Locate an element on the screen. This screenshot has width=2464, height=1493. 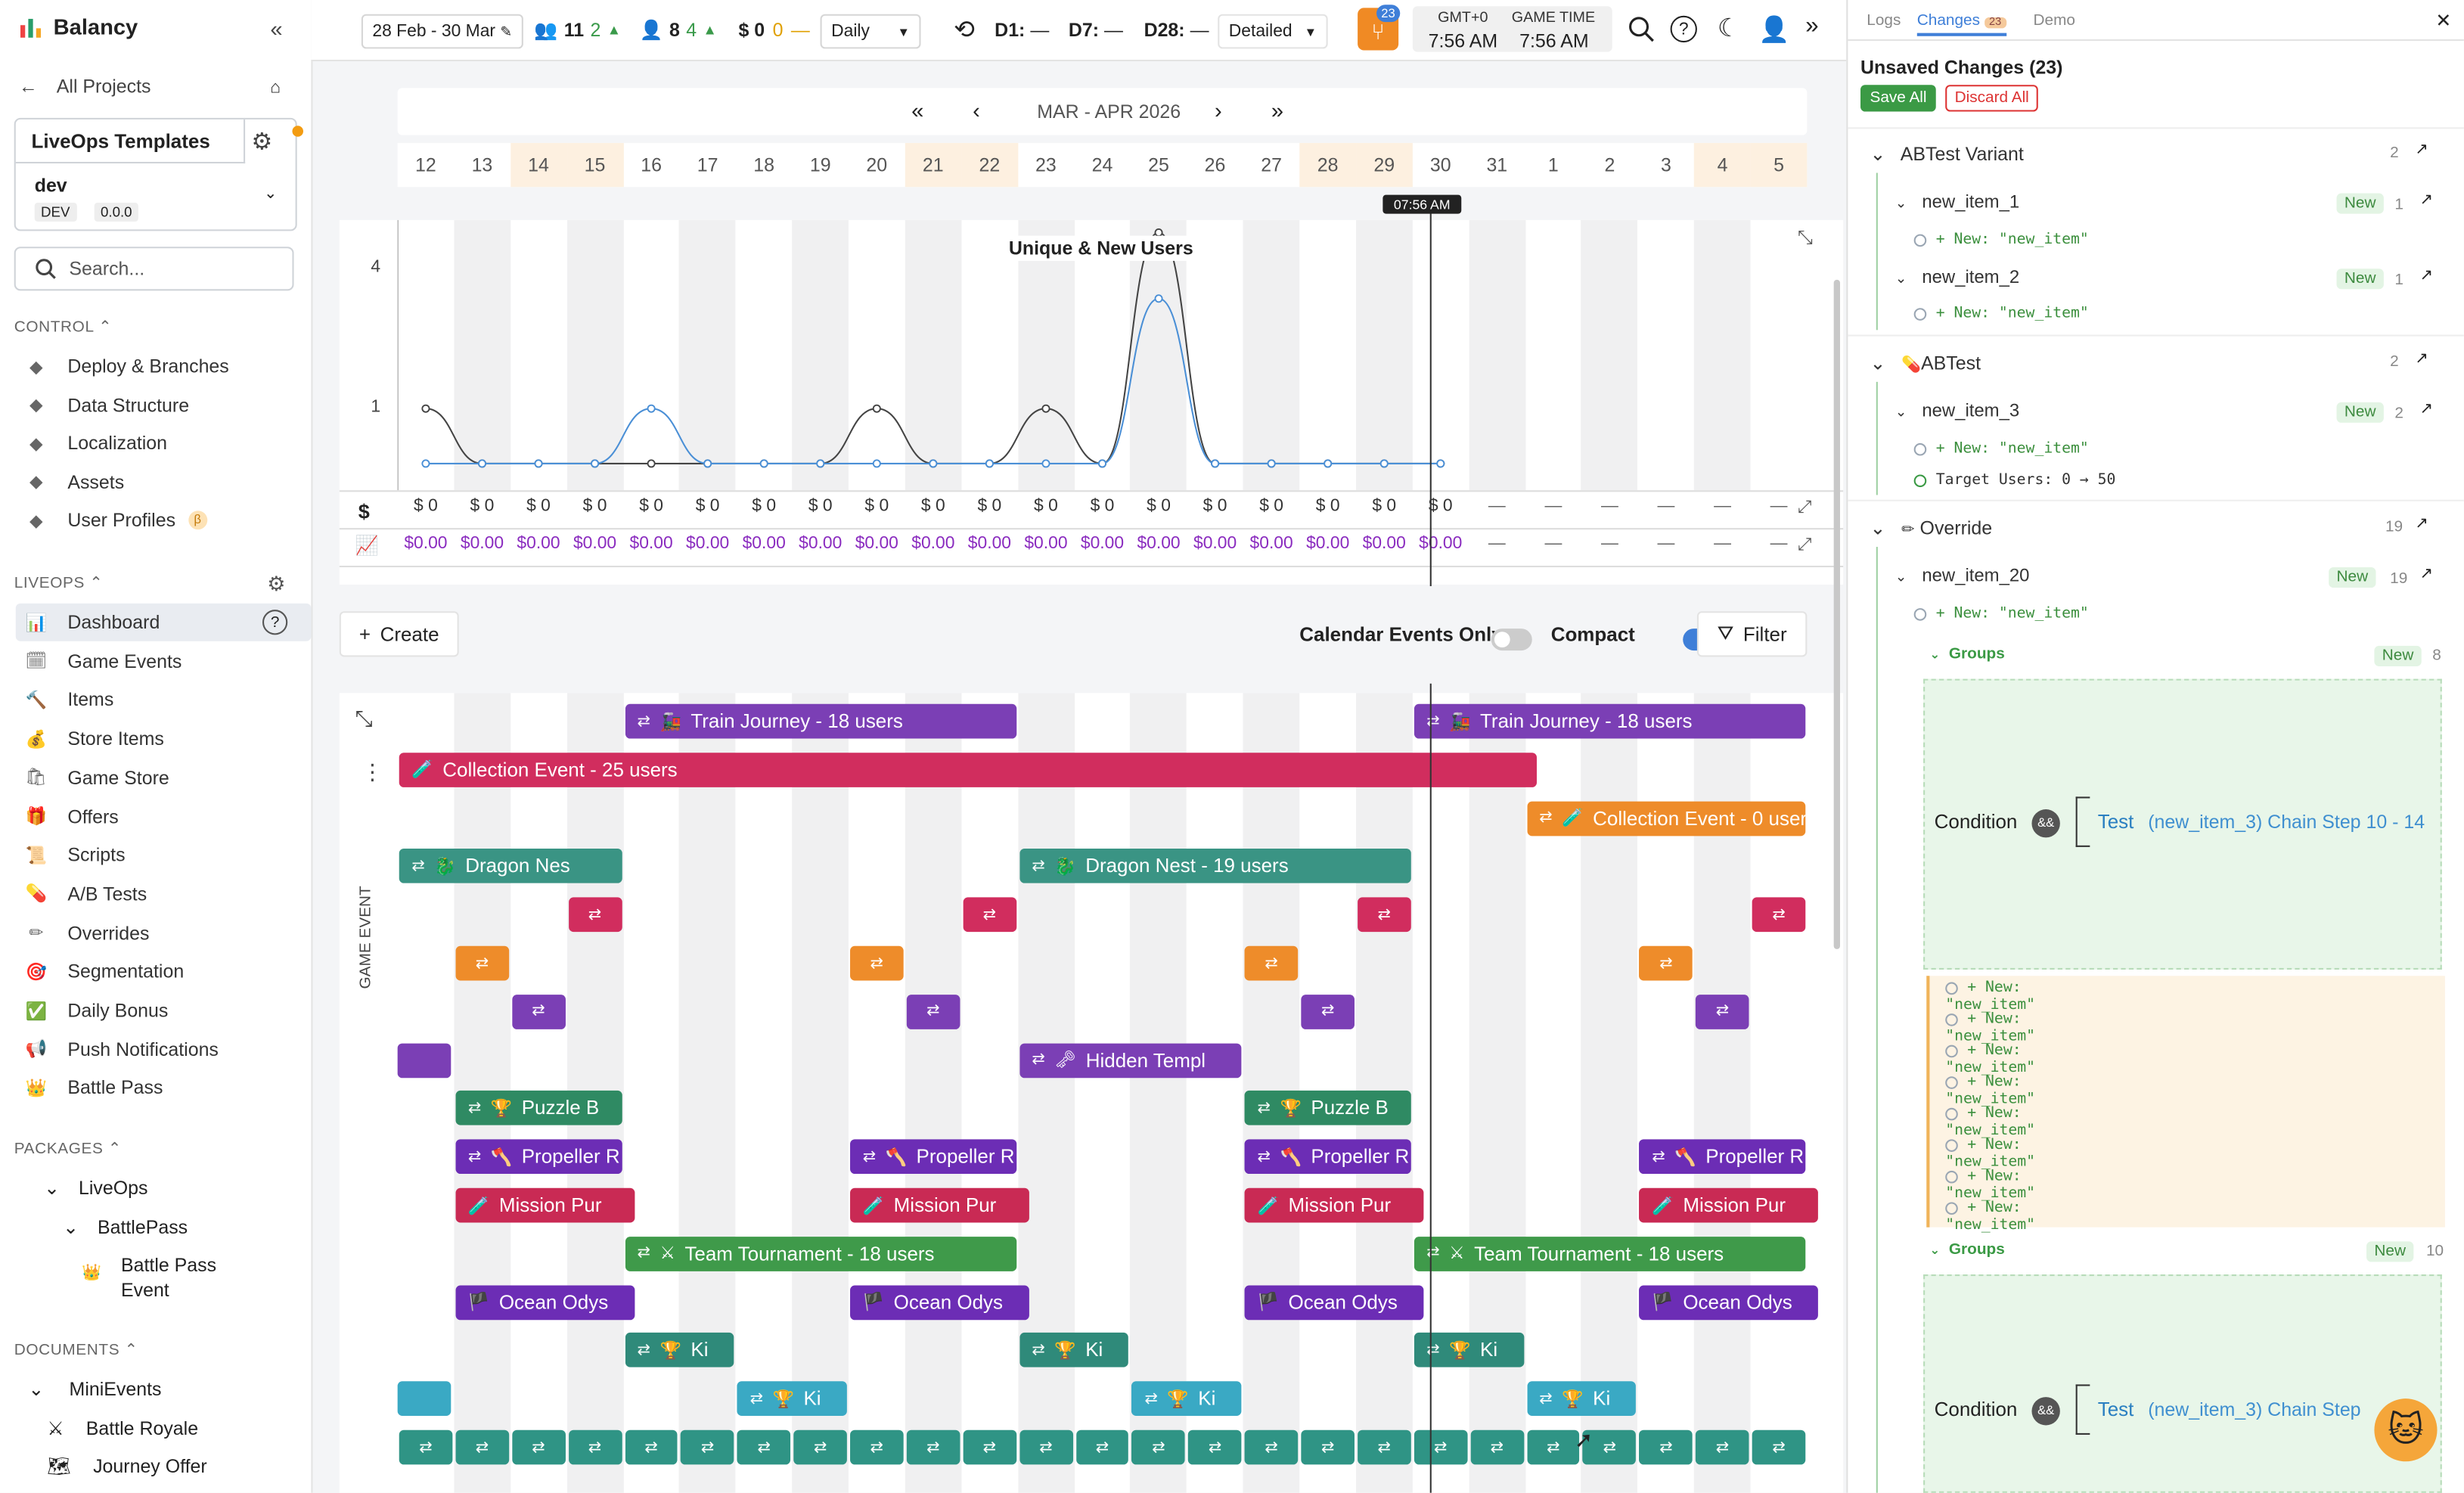
item-new-item-3: ⌄ new_item_3 is located at coordinates (1958, 412).